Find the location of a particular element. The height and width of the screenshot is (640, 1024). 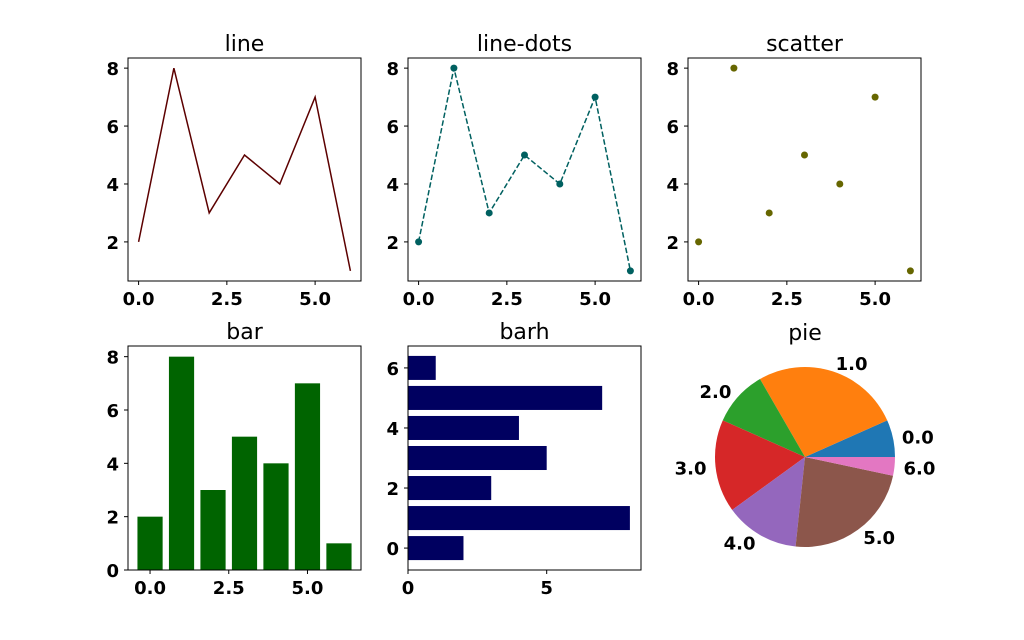

x-tick-label: 5 is located at coordinates (546, 588).